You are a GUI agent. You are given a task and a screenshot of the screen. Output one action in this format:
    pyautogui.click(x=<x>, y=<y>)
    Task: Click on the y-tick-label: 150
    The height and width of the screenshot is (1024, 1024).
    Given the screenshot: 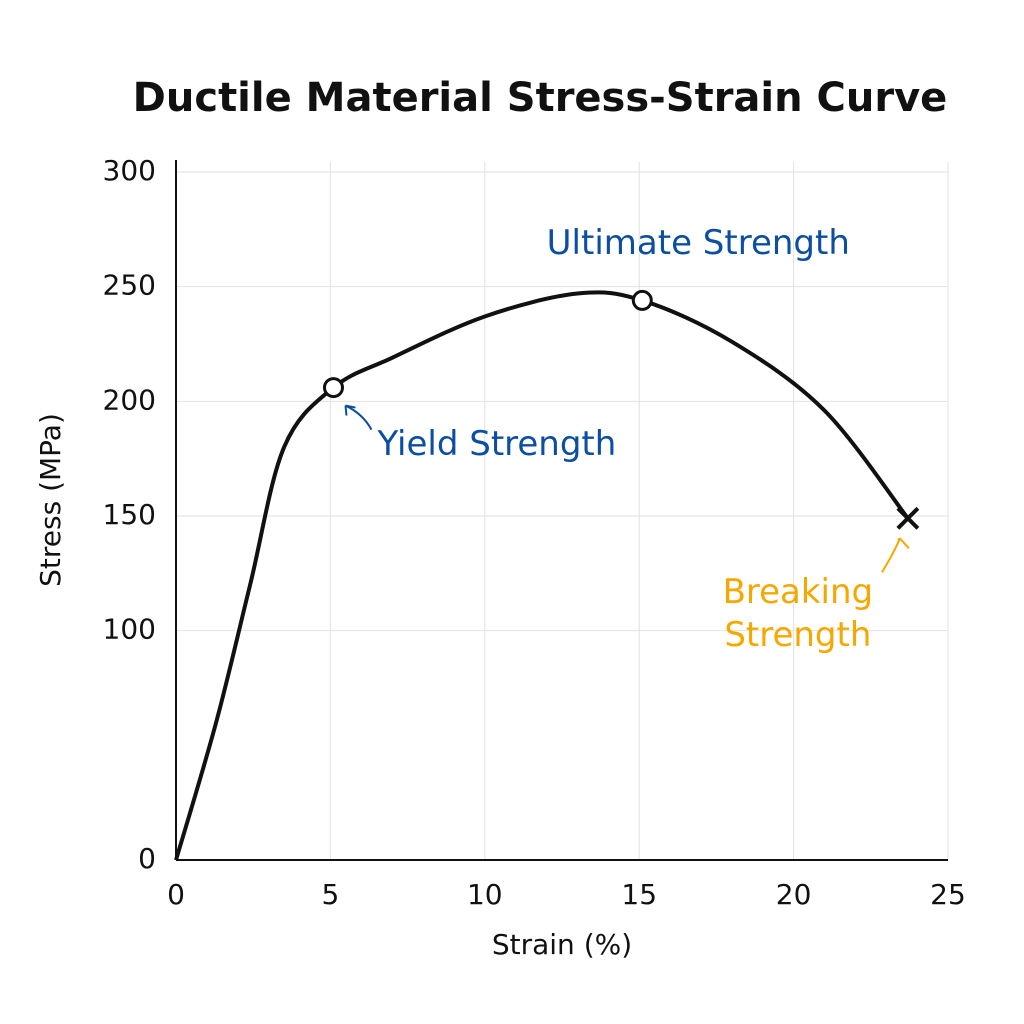 What is the action you would take?
    pyautogui.click(x=129, y=514)
    